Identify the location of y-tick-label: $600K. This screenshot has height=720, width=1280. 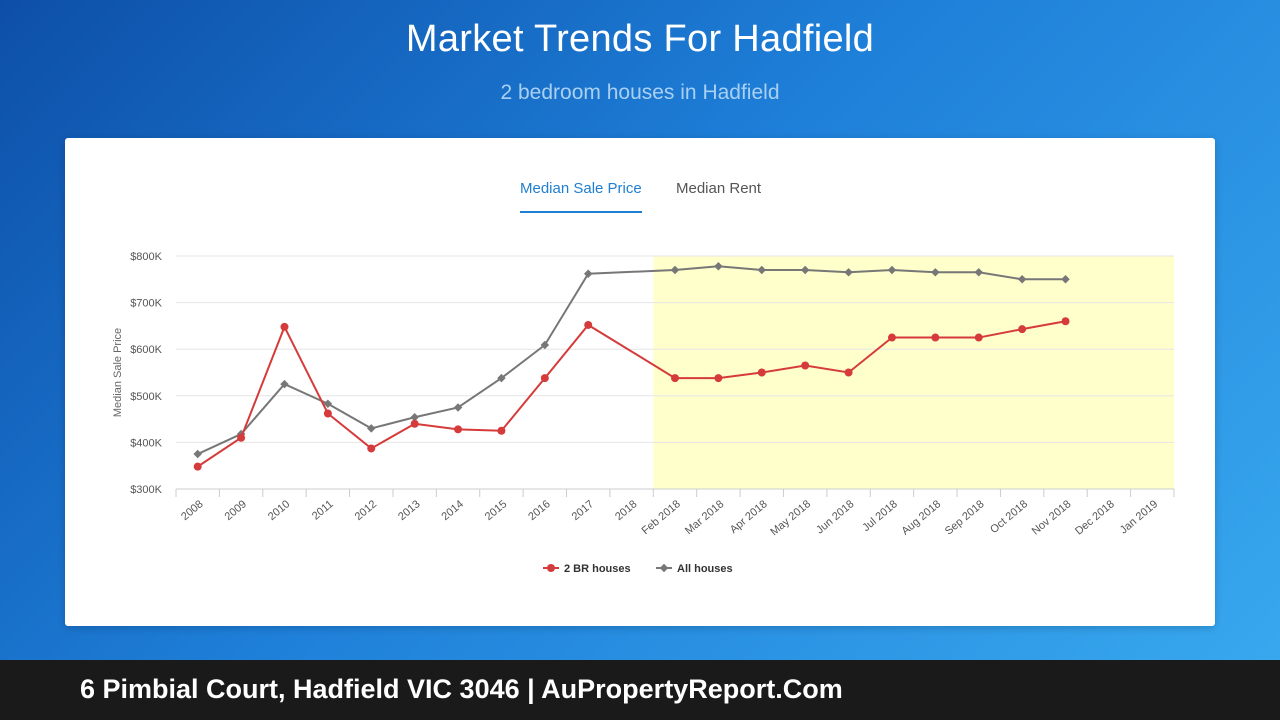
(146, 350).